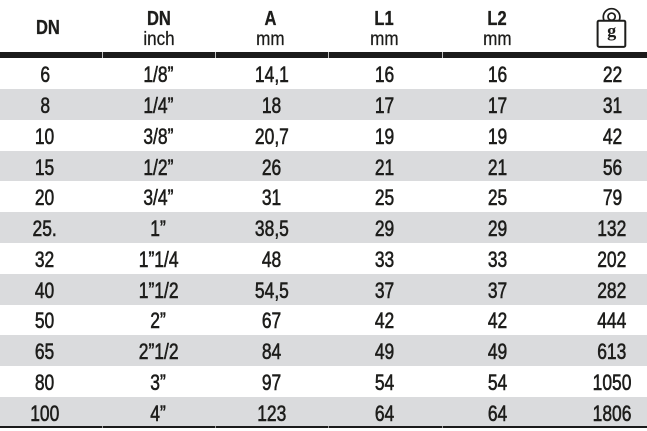 This screenshot has width=647, height=431. What do you see at coordinates (611, 31) in the screenshot?
I see `svg-text: g` at bounding box center [611, 31].